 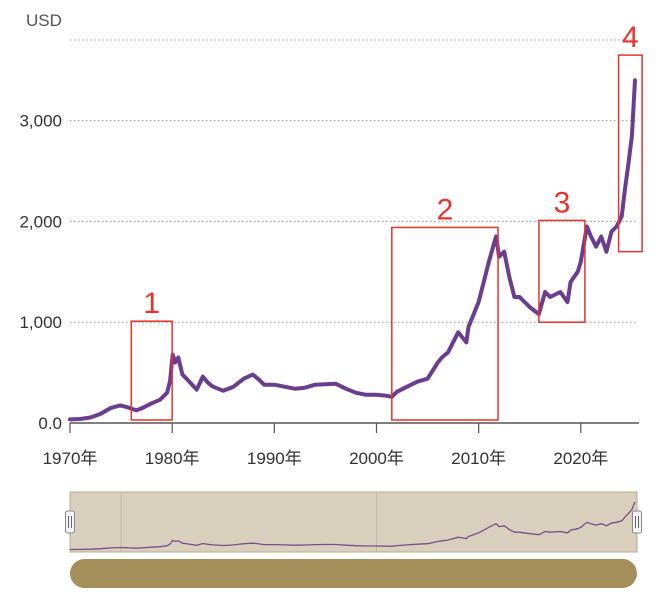 I want to click on x-tick-label: 2010年, so click(x=478, y=458).